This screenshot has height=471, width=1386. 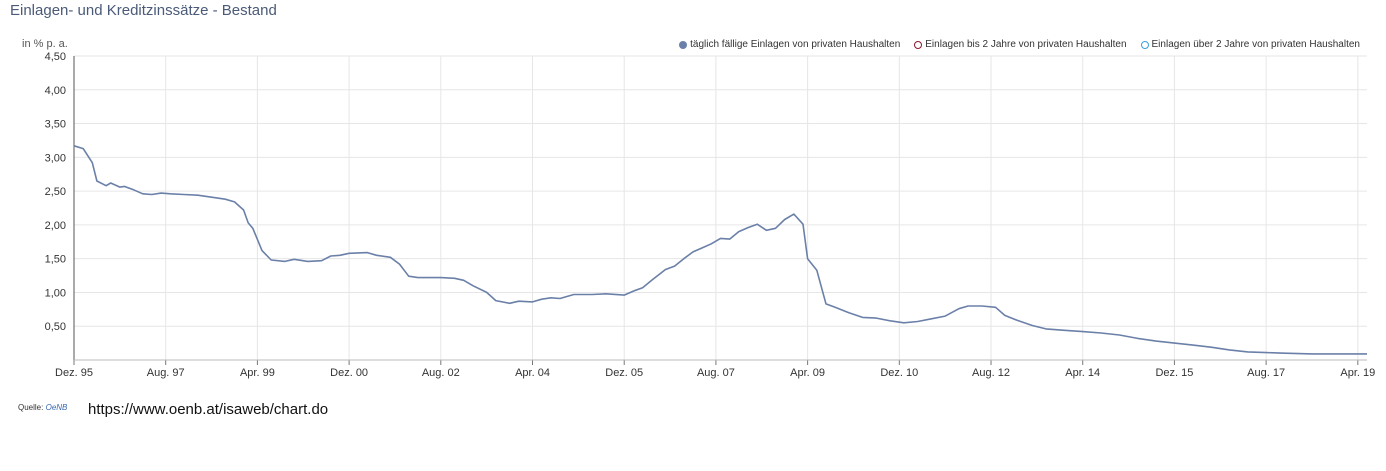 I want to click on x-tick-label: Aug. 17, so click(x=1266, y=373).